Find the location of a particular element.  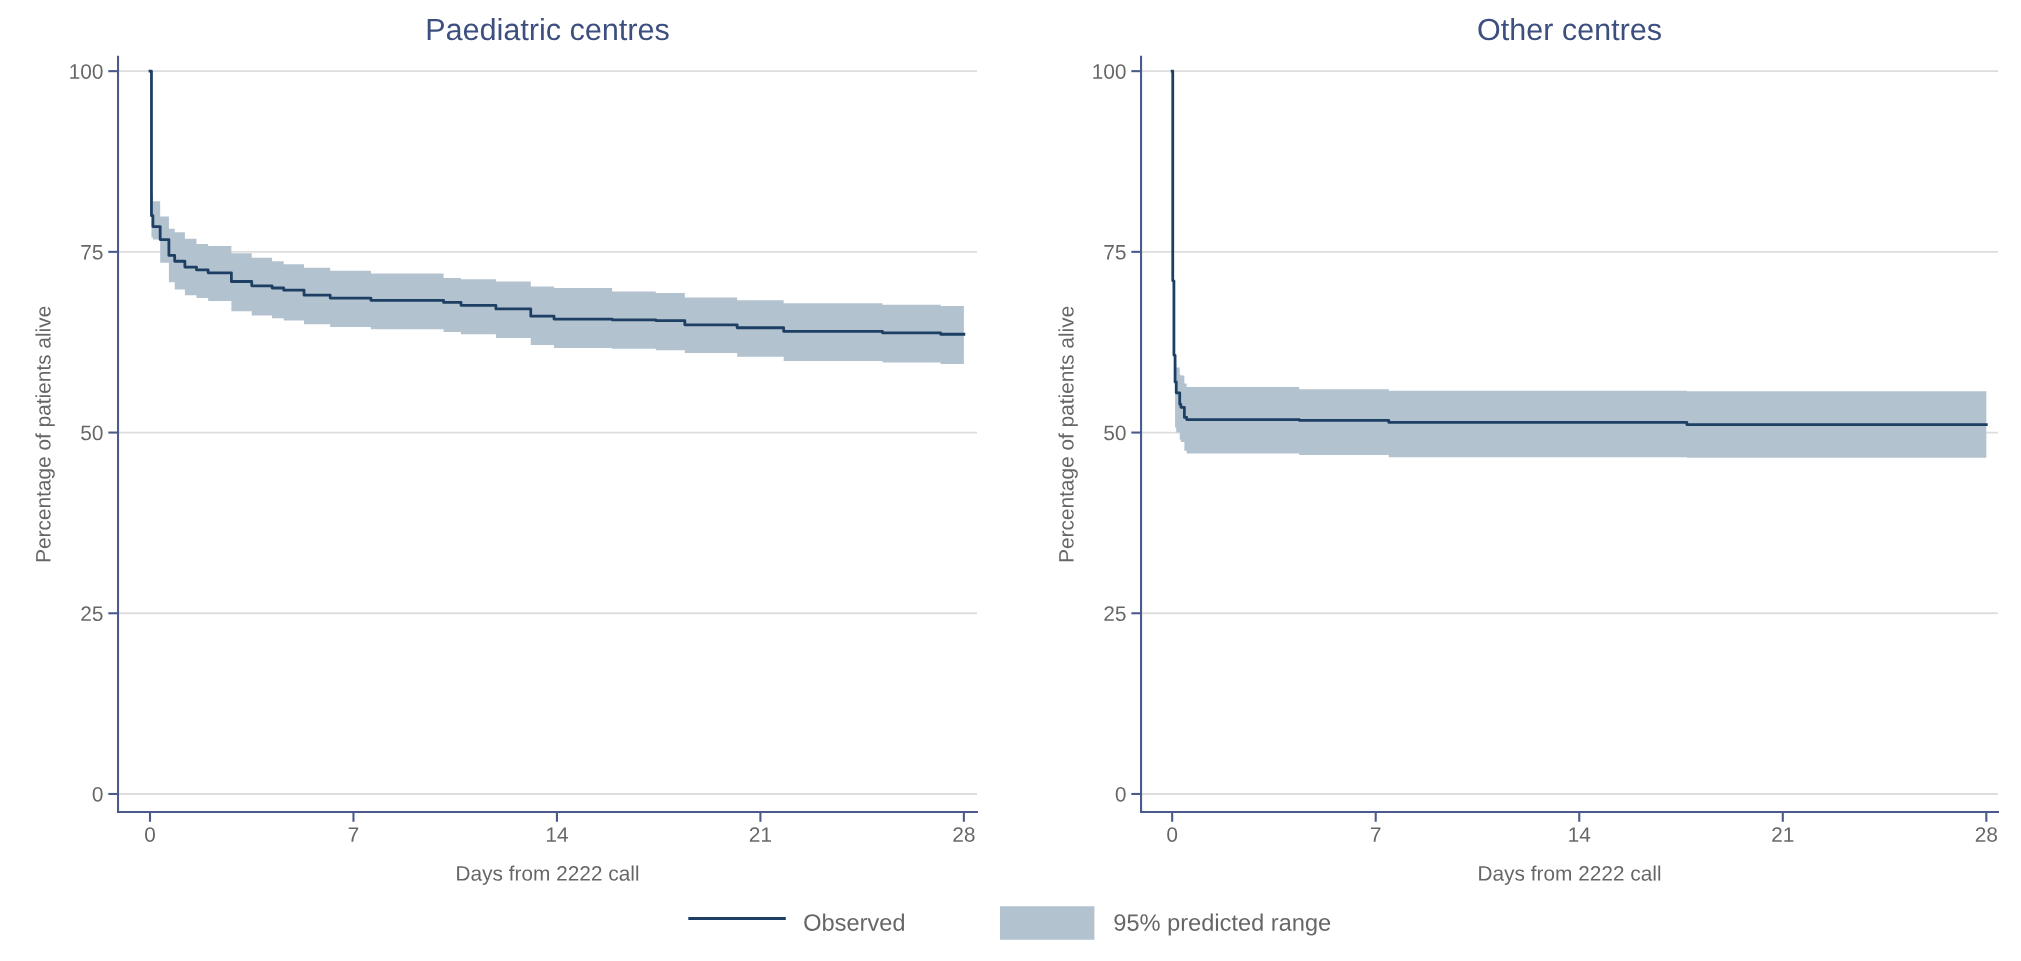

chart-title: Other centres is located at coordinates (1569, 29).